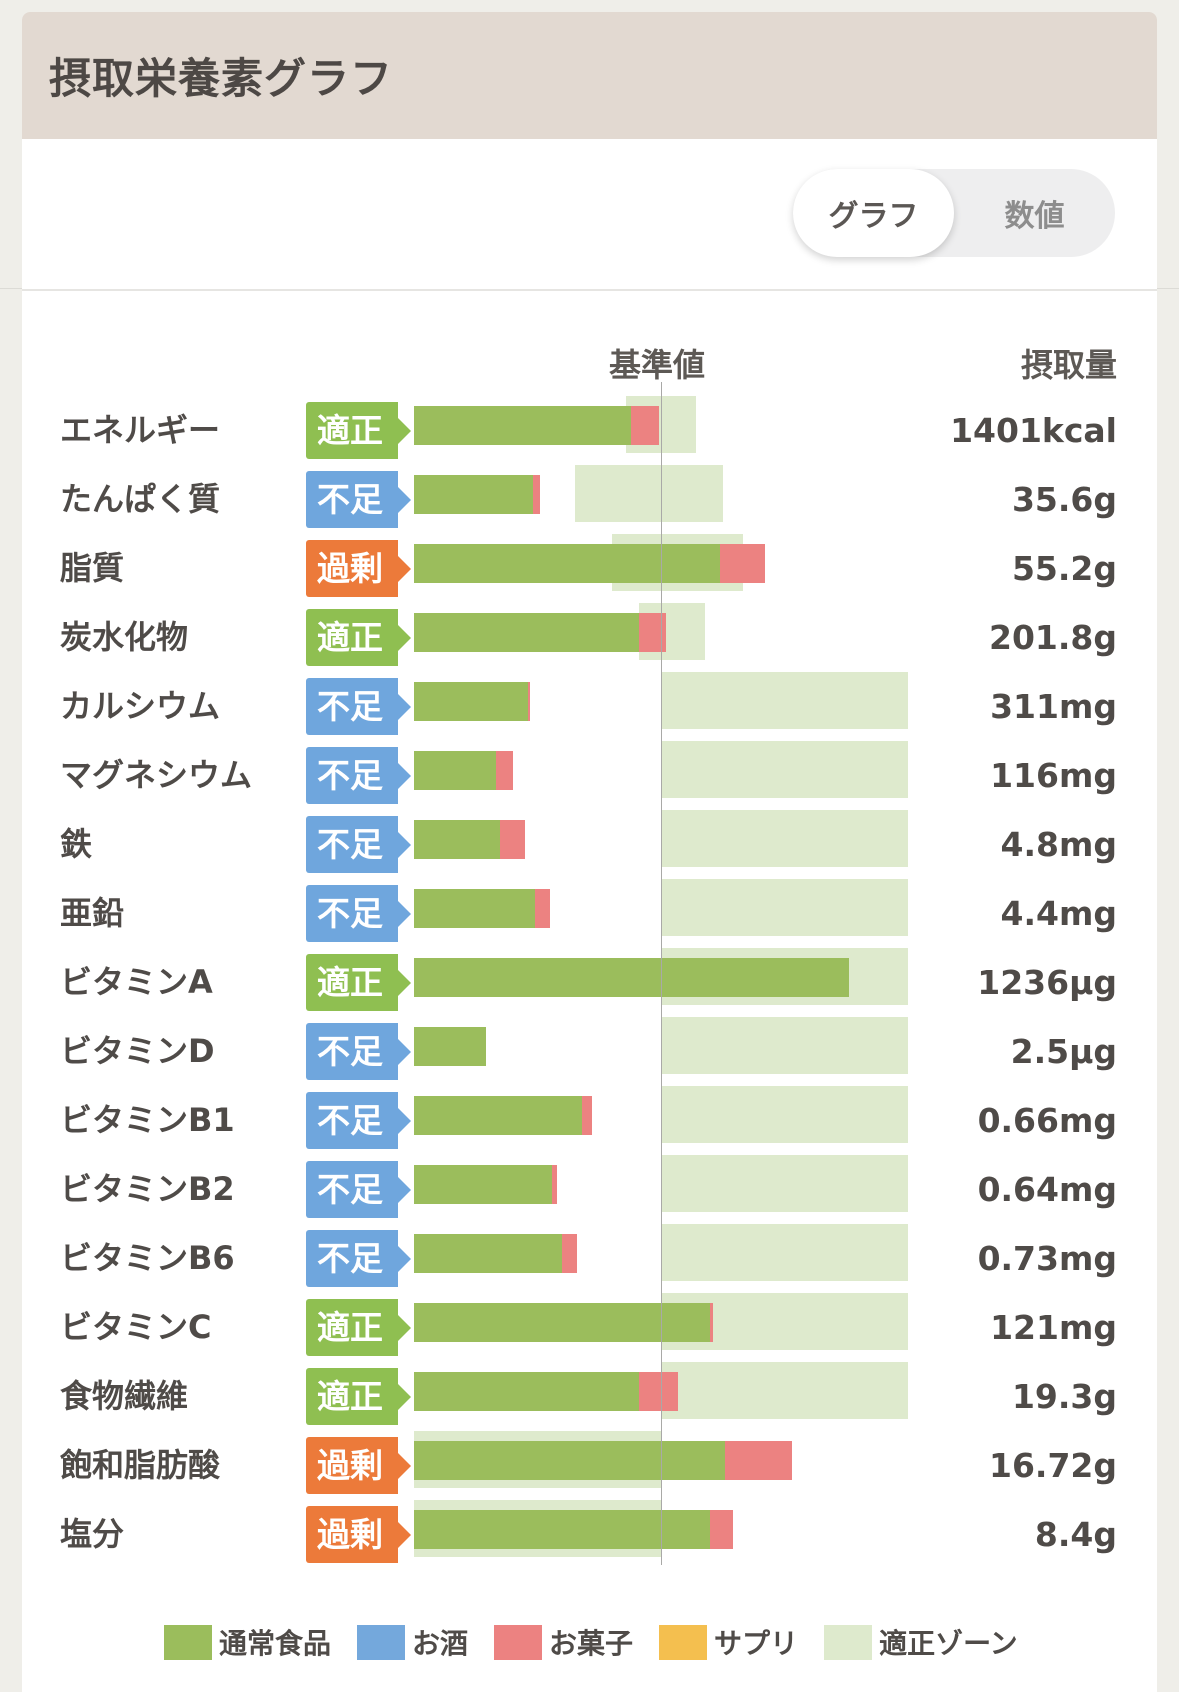 This screenshot has height=1692, width=1179. I want to click on nutrient-row: ビタミンB6 不足 0.73mg, so click(589, 1258).